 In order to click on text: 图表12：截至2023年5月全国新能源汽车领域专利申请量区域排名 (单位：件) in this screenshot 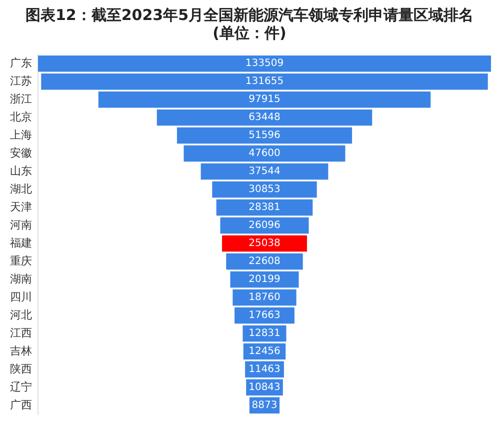, I will do `click(249, 24)`.